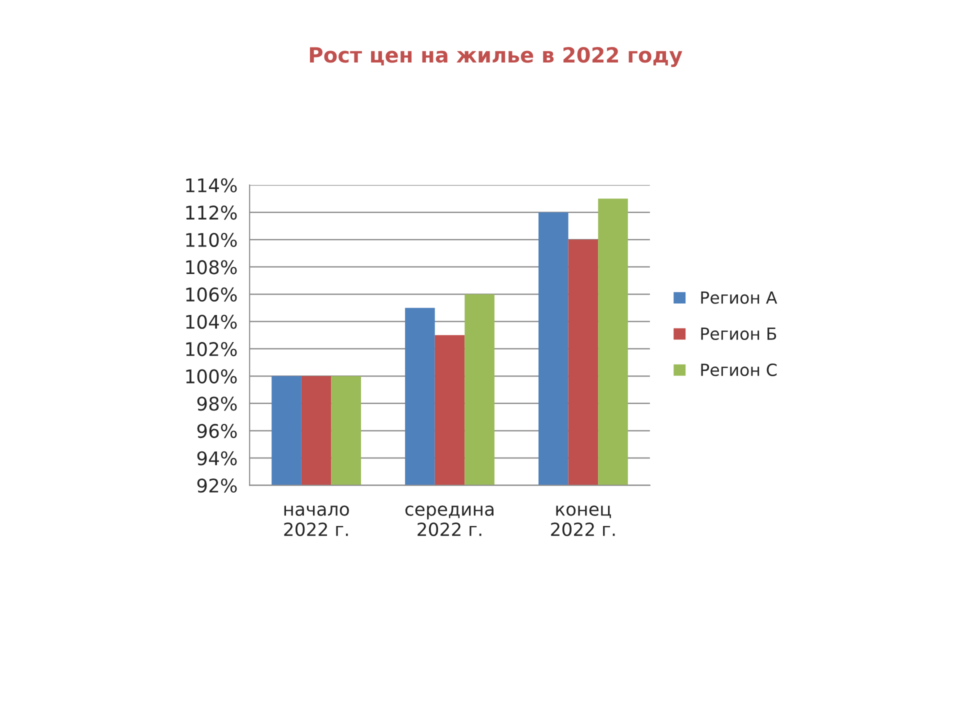 Image resolution: width=960 pixels, height=720 pixels. What do you see at coordinates (211, 240) in the screenshot?
I see `y-tick-label: 110%` at bounding box center [211, 240].